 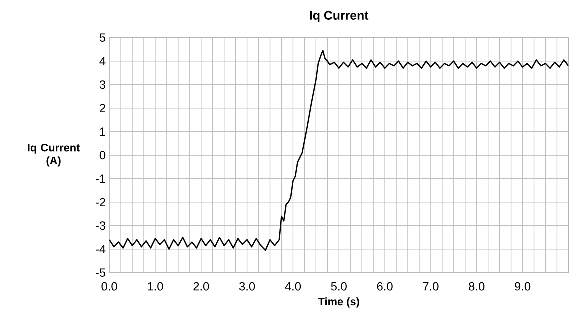 What do you see at coordinates (103, 61) in the screenshot?
I see `y-tick-label: 4` at bounding box center [103, 61].